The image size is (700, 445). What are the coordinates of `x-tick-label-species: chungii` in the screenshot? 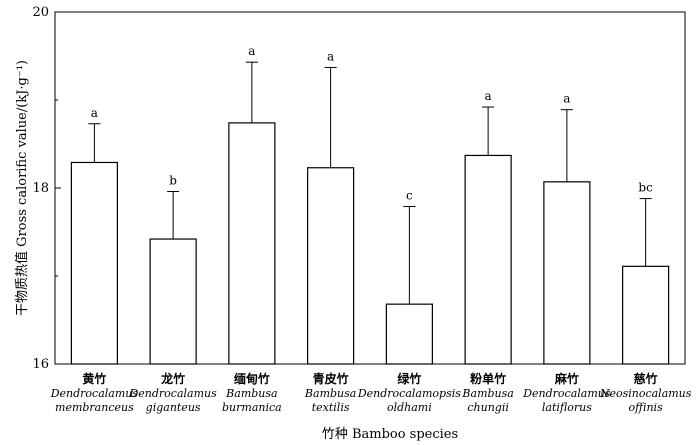 It's located at (488, 407).